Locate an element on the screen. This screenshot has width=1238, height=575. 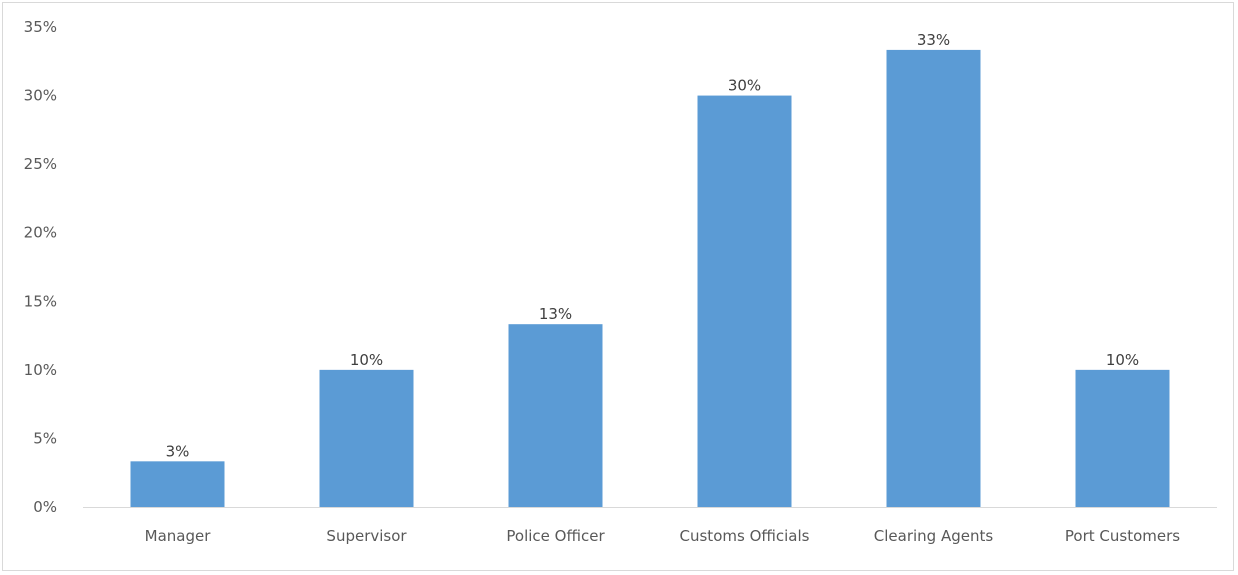
x-category-label: Police Officer is located at coordinates (555, 536).